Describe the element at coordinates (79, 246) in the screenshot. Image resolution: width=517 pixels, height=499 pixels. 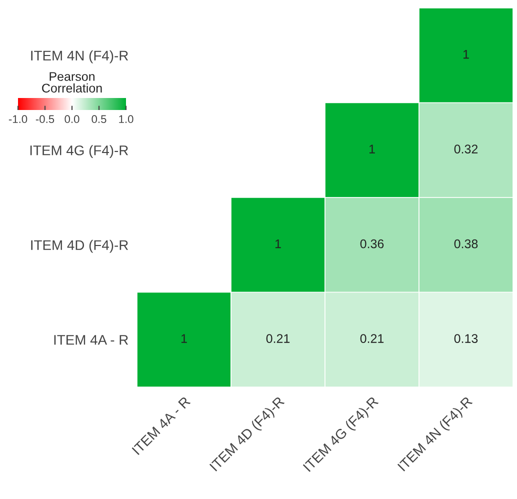
I see `y-tick-label: ITEM 4D (F4)-R` at that location.